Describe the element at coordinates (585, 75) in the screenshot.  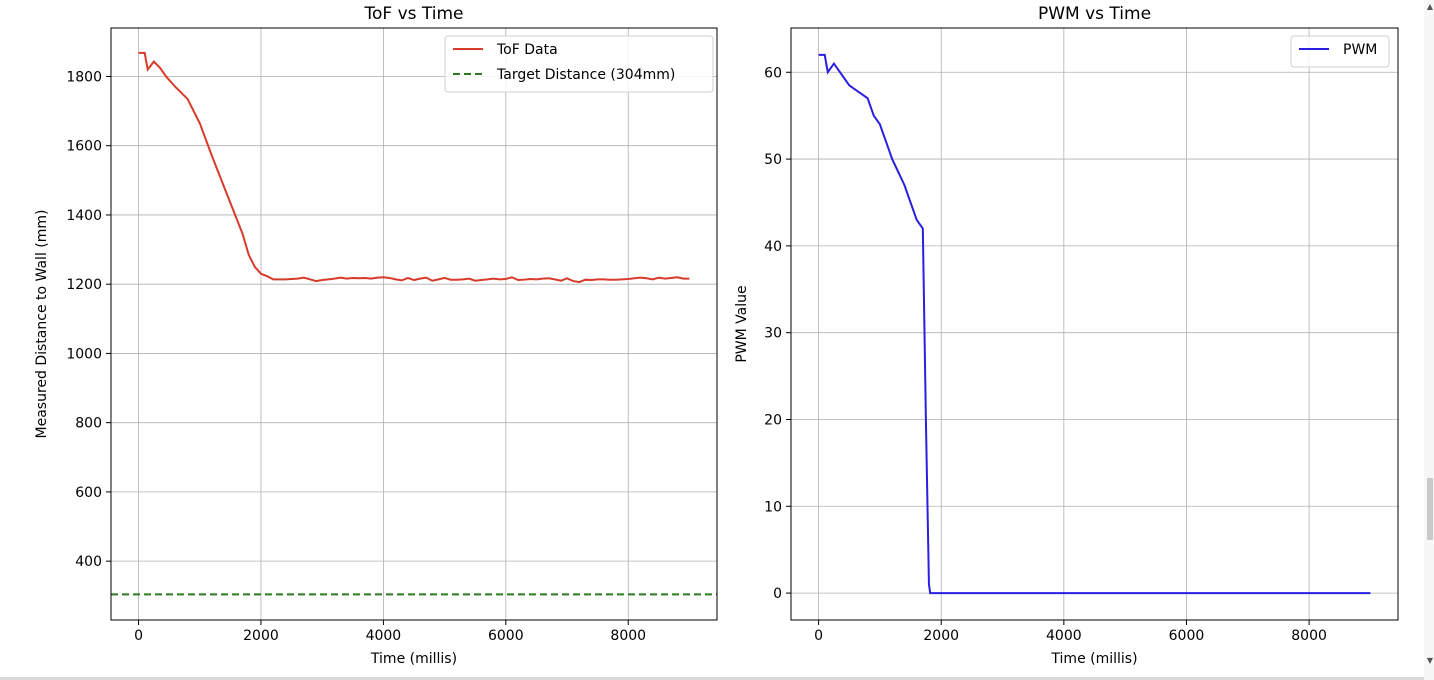
I see `legend-label: Target Distance (304mm)` at that location.